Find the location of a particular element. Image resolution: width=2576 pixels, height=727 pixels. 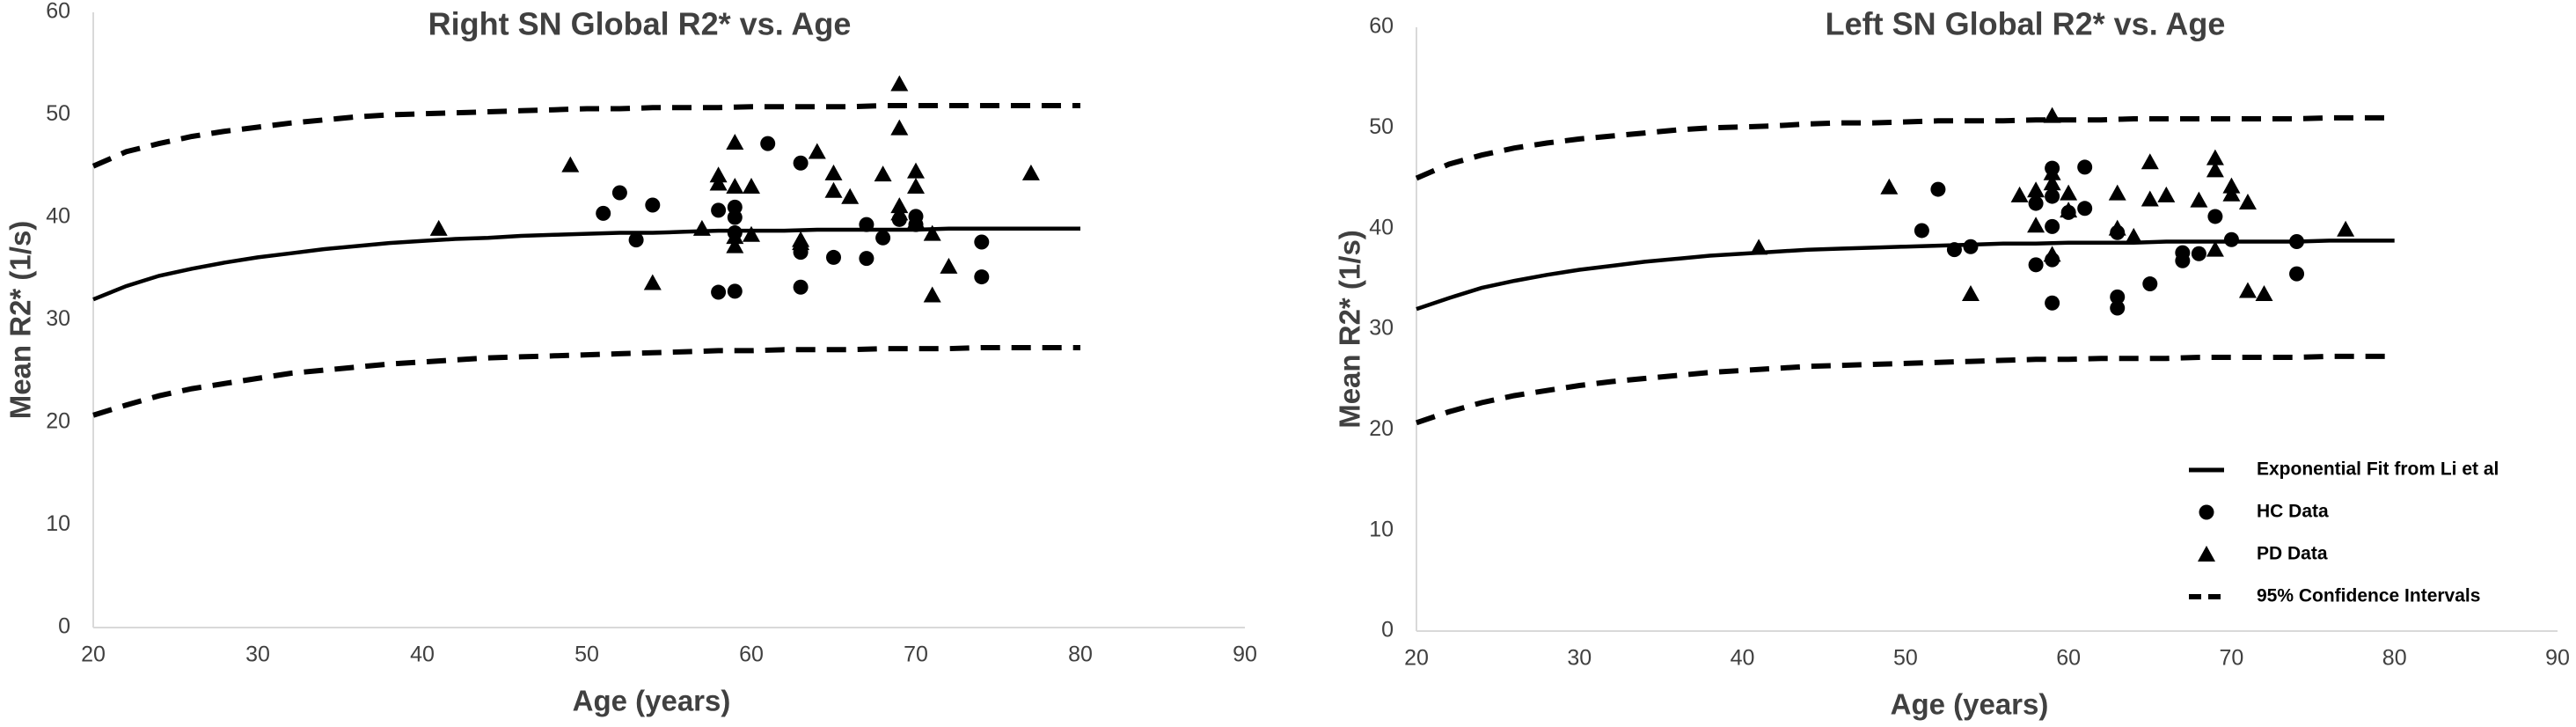

legend-item: HC Data is located at coordinates (2264, 512).